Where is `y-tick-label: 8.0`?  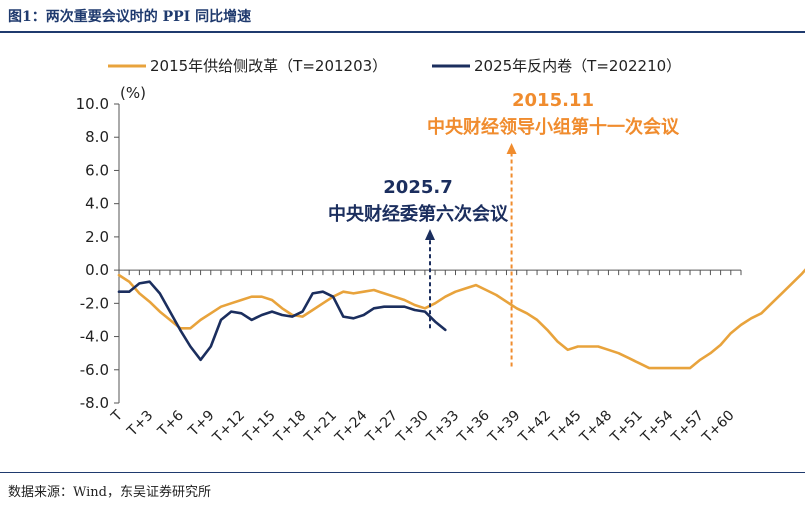
y-tick-label: 8.0 is located at coordinates (97, 137).